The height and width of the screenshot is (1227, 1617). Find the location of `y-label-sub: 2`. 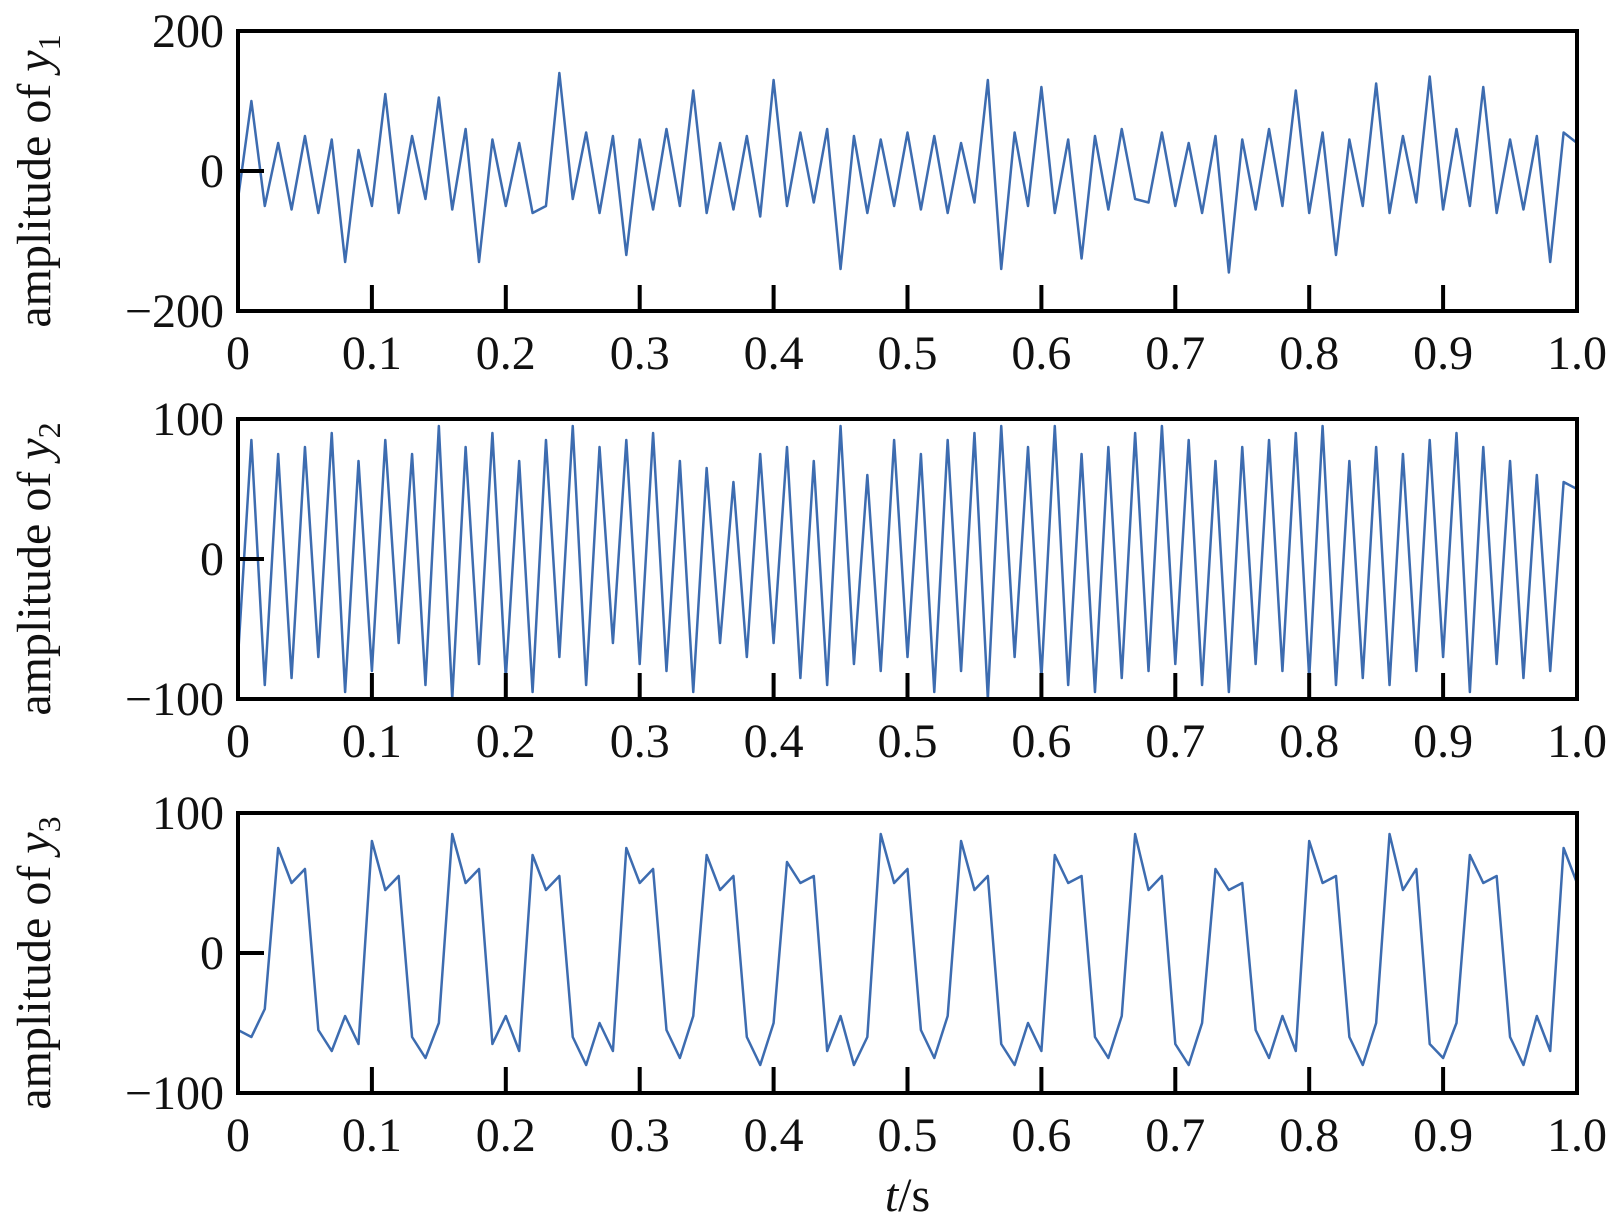

y-label-sub: 2 is located at coordinates (49, 430).